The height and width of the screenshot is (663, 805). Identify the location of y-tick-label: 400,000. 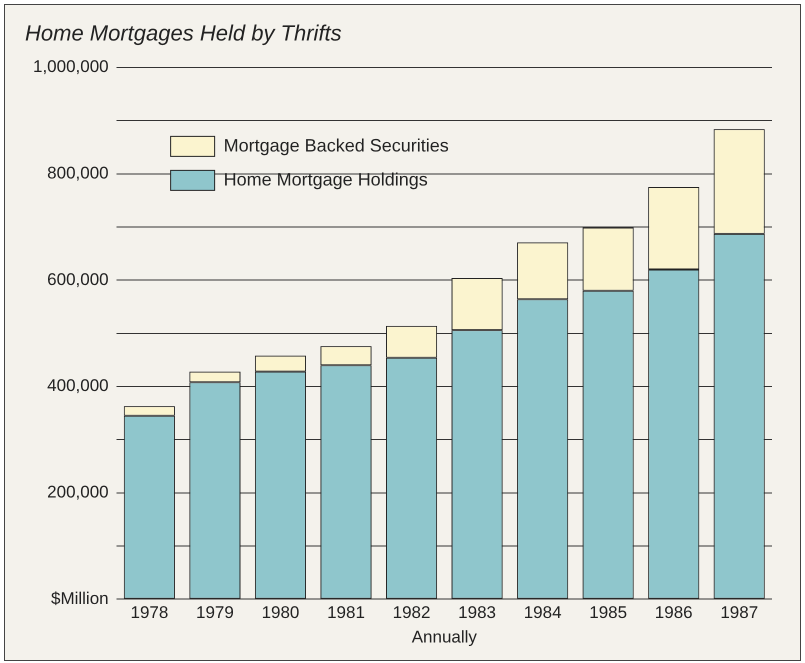
(78, 386).